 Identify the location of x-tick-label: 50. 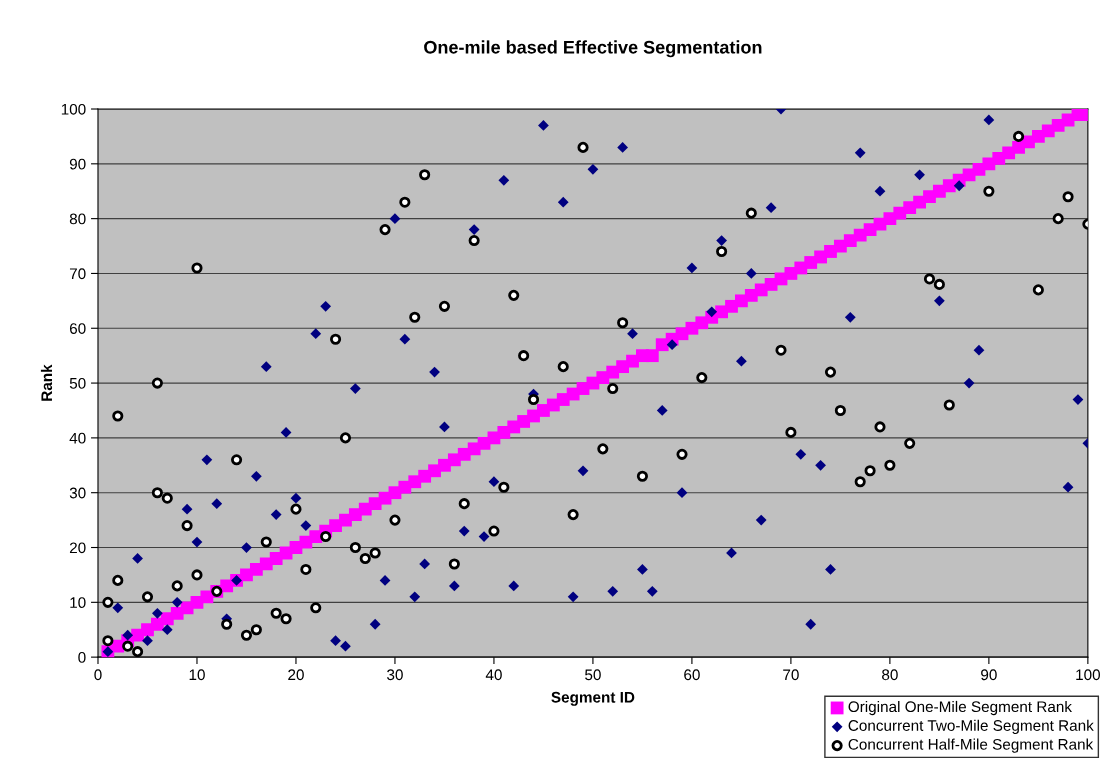
(593, 675).